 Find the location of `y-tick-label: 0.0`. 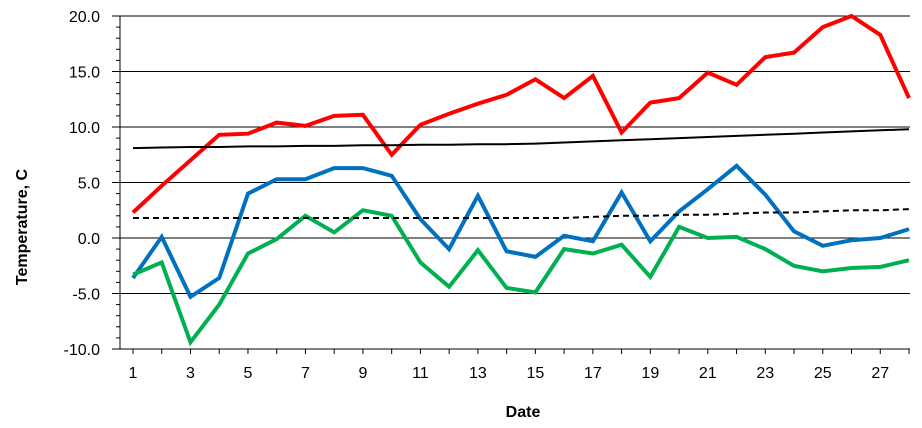

y-tick-label: 0.0 is located at coordinates (89, 239).